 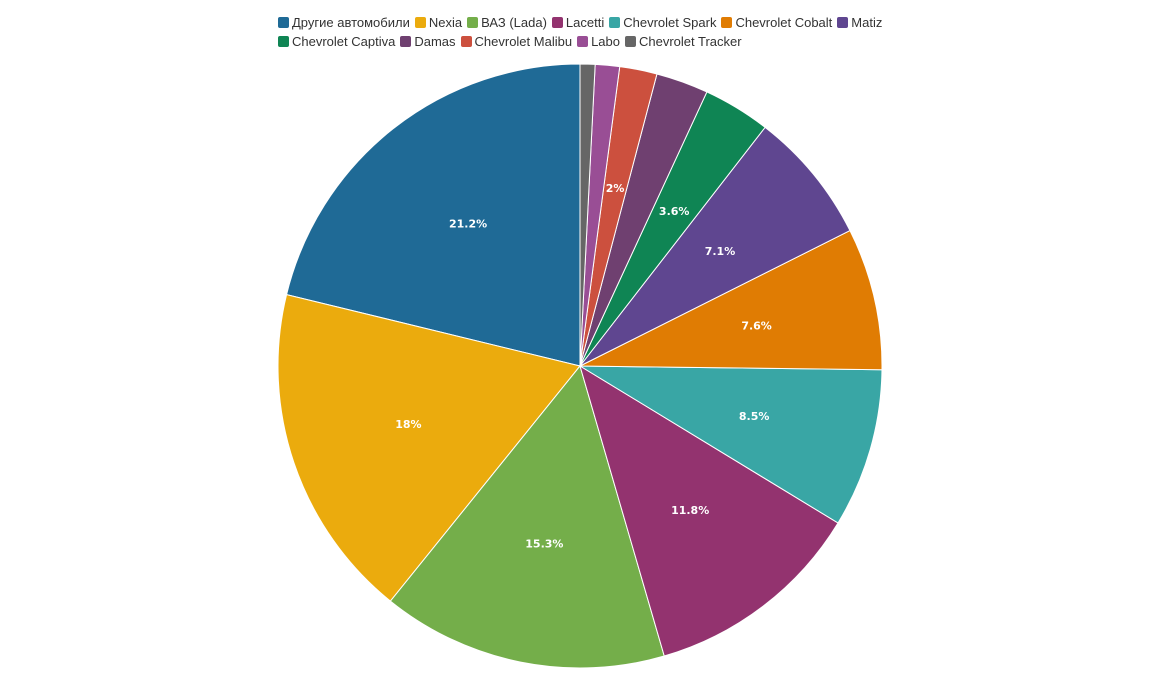 I want to click on legend-item-chevrolet-malibu: Chevrolet Malibu, so click(x=516, y=41).